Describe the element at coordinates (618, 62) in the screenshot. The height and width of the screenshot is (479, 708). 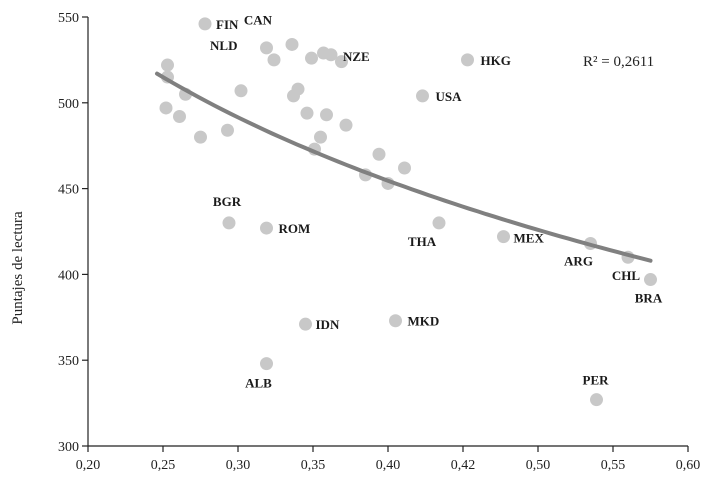
I see `r-squared-annotation: R² = 0,2611` at that location.